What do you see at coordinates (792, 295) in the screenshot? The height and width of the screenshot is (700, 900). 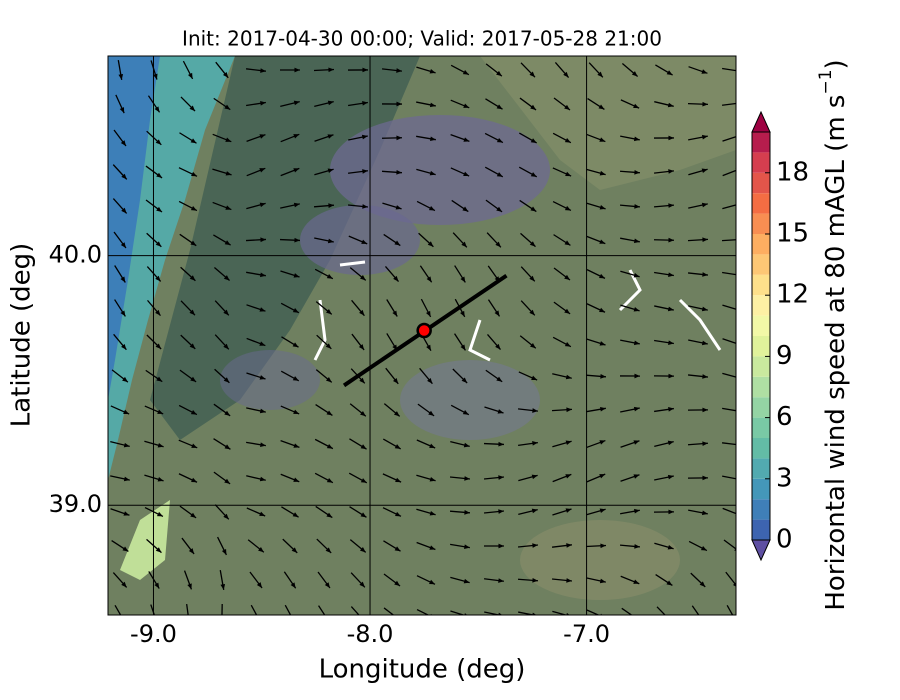 I see `colorbar-tick-label: 12` at bounding box center [792, 295].